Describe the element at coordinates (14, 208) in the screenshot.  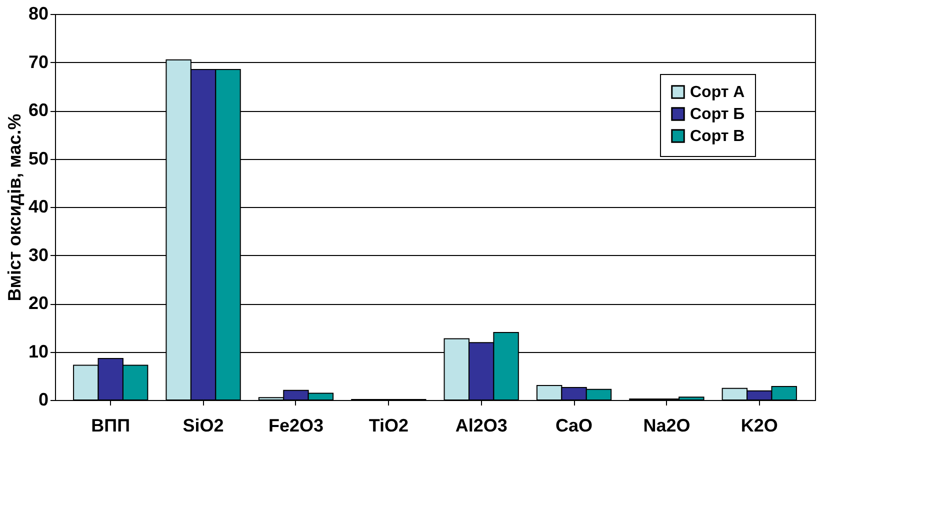
I see `y-axis-title: Вміст оксидів, мас.%` at that location.